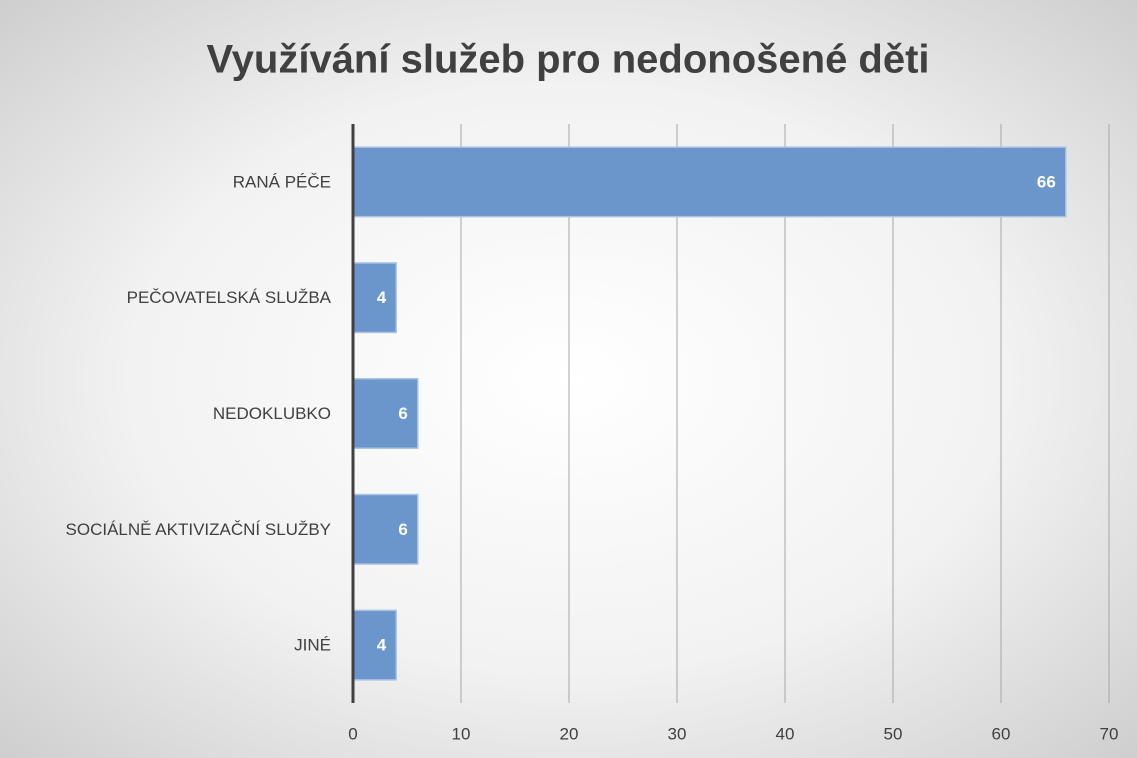 The image size is (1137, 758). I want to click on y-tick-label: JINÉ, so click(312, 645).